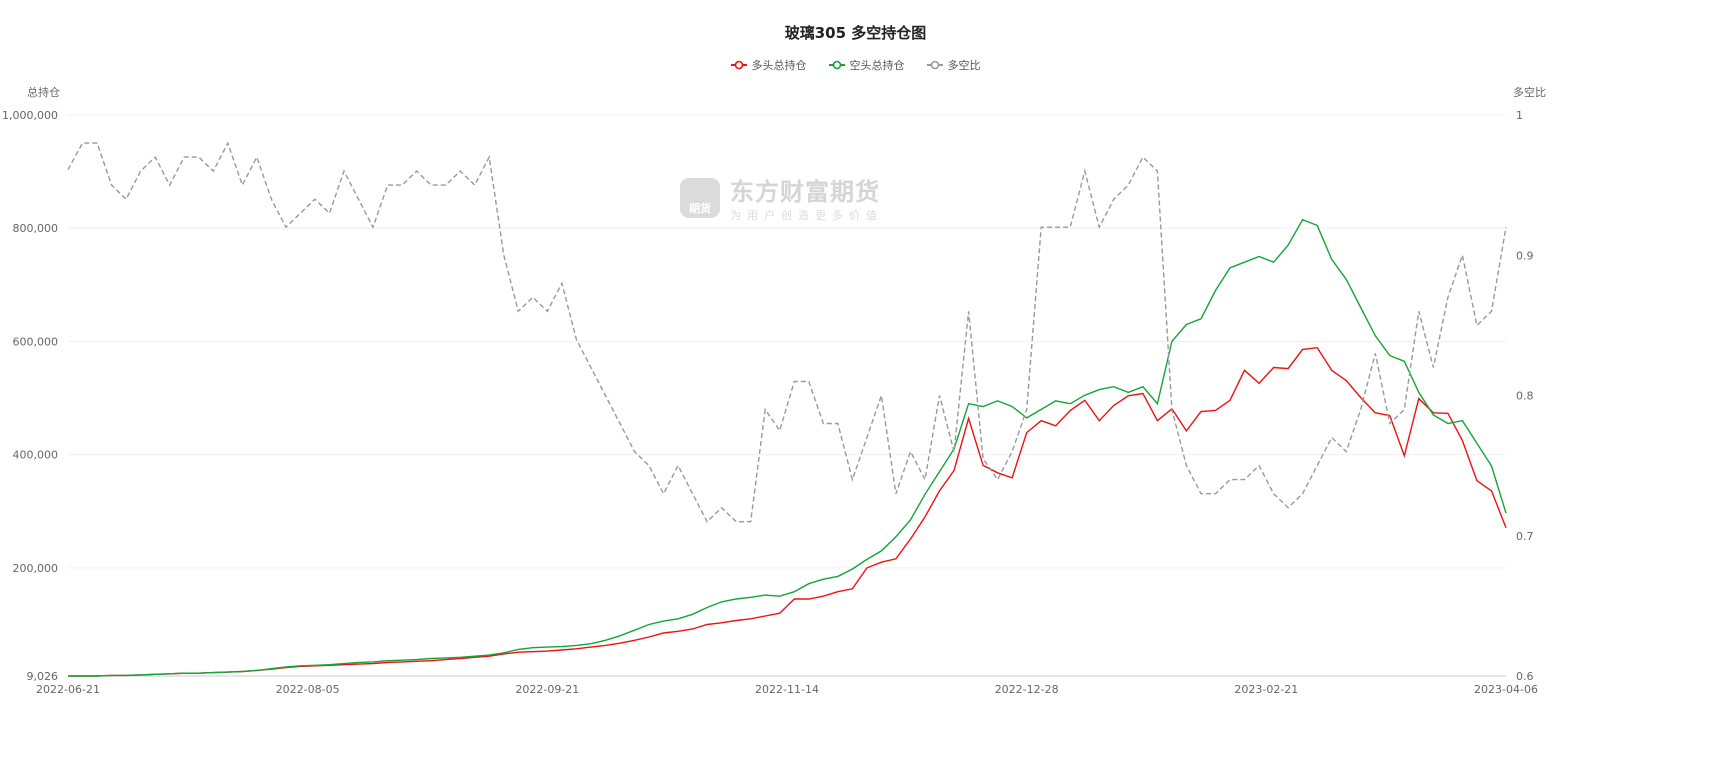  I want to click on x-tick: 2022-08-05, so click(308, 689).